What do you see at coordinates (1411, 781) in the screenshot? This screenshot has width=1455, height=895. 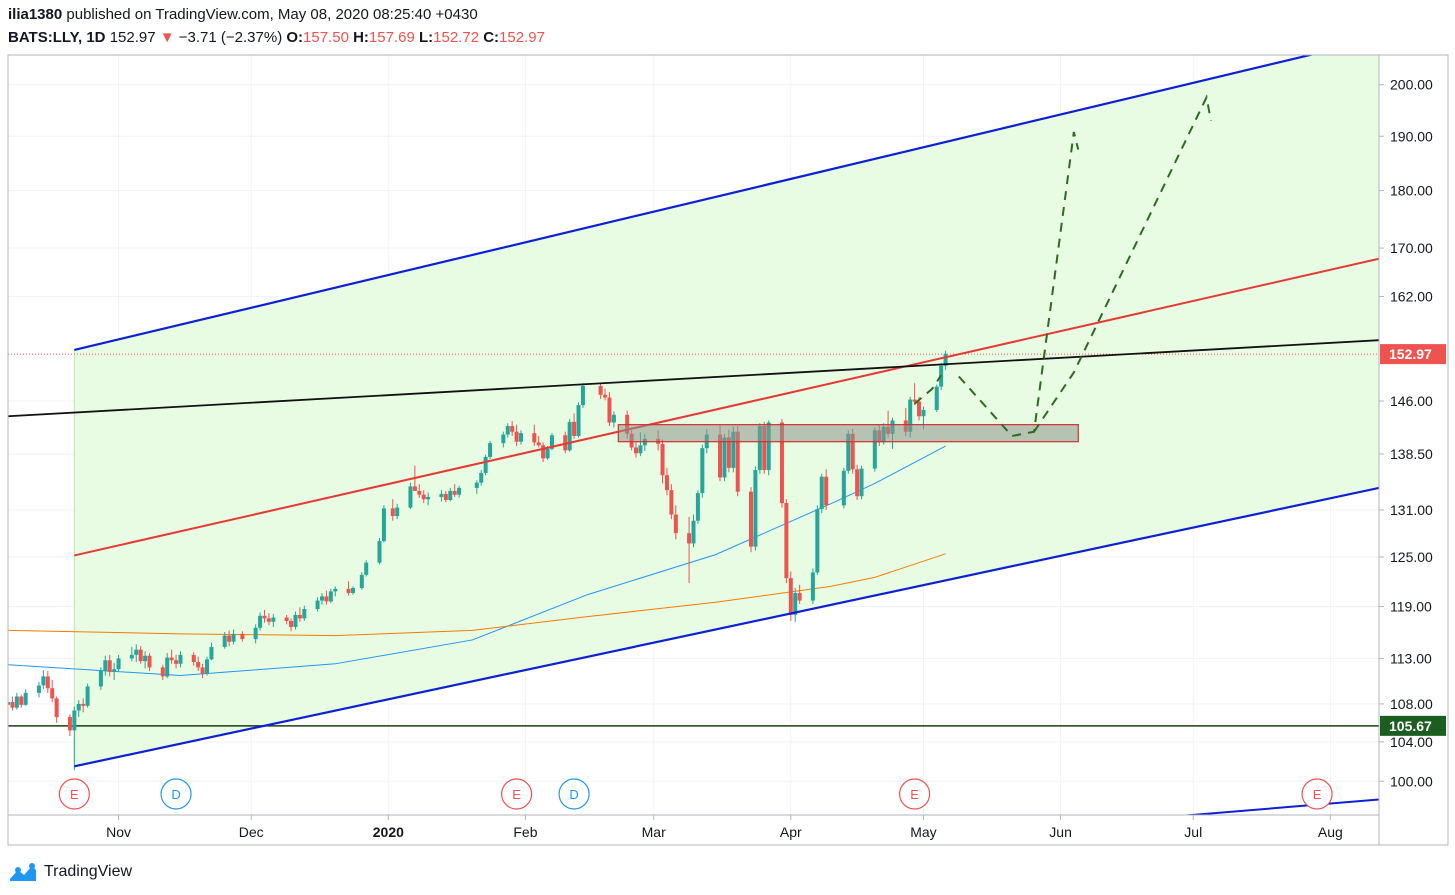 I see `y-tick-label: 100.00` at bounding box center [1411, 781].